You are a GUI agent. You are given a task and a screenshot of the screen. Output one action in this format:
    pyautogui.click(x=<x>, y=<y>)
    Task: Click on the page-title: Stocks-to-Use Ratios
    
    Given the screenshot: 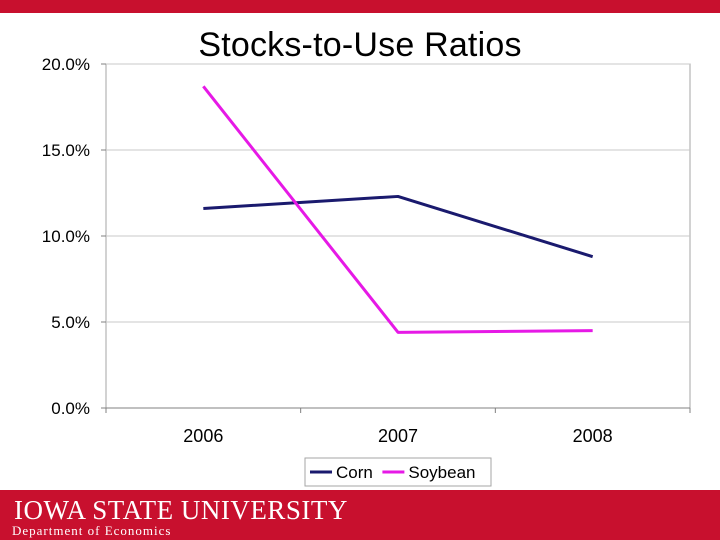 What is the action you would take?
    pyautogui.click(x=360, y=45)
    